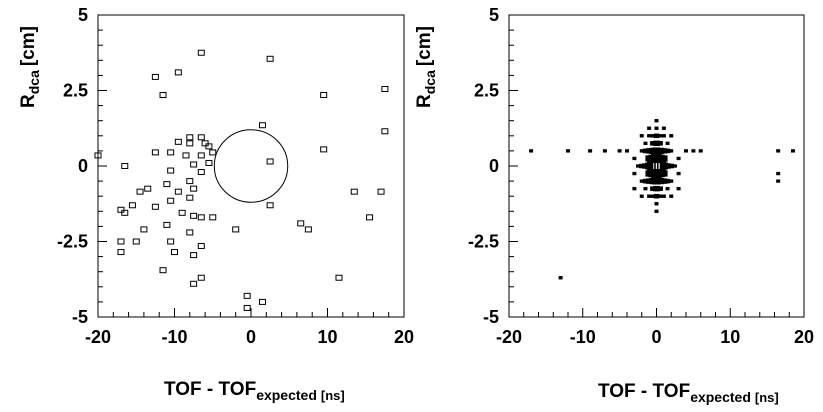 The image size is (823, 412). I want to click on left-x-axis-label-sub: expected, so click(286, 395).